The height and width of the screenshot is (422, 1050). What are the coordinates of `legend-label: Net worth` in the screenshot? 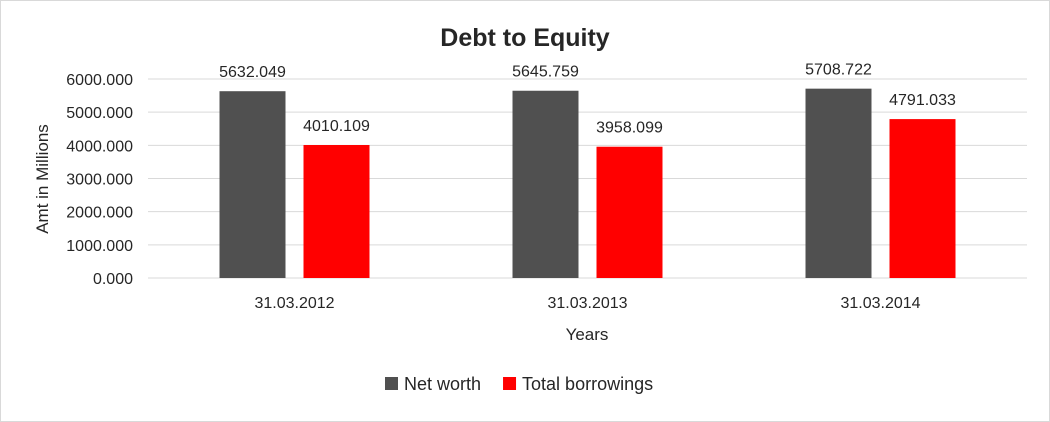 It's located at (442, 384).